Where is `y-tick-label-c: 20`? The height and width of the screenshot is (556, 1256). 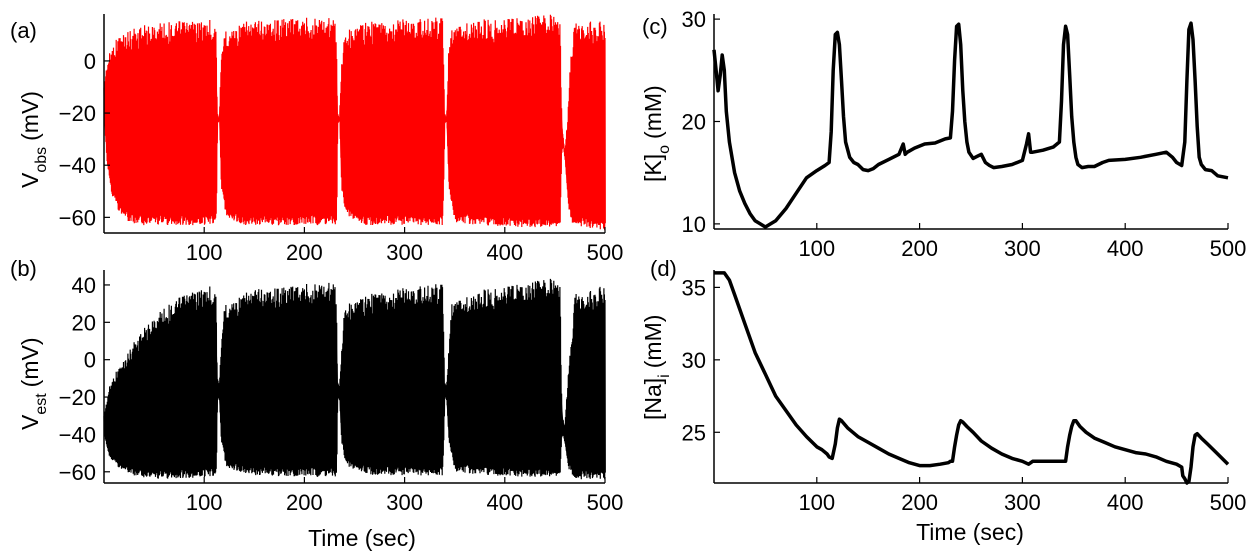
y-tick-label-c: 20 is located at coordinates (694, 122).